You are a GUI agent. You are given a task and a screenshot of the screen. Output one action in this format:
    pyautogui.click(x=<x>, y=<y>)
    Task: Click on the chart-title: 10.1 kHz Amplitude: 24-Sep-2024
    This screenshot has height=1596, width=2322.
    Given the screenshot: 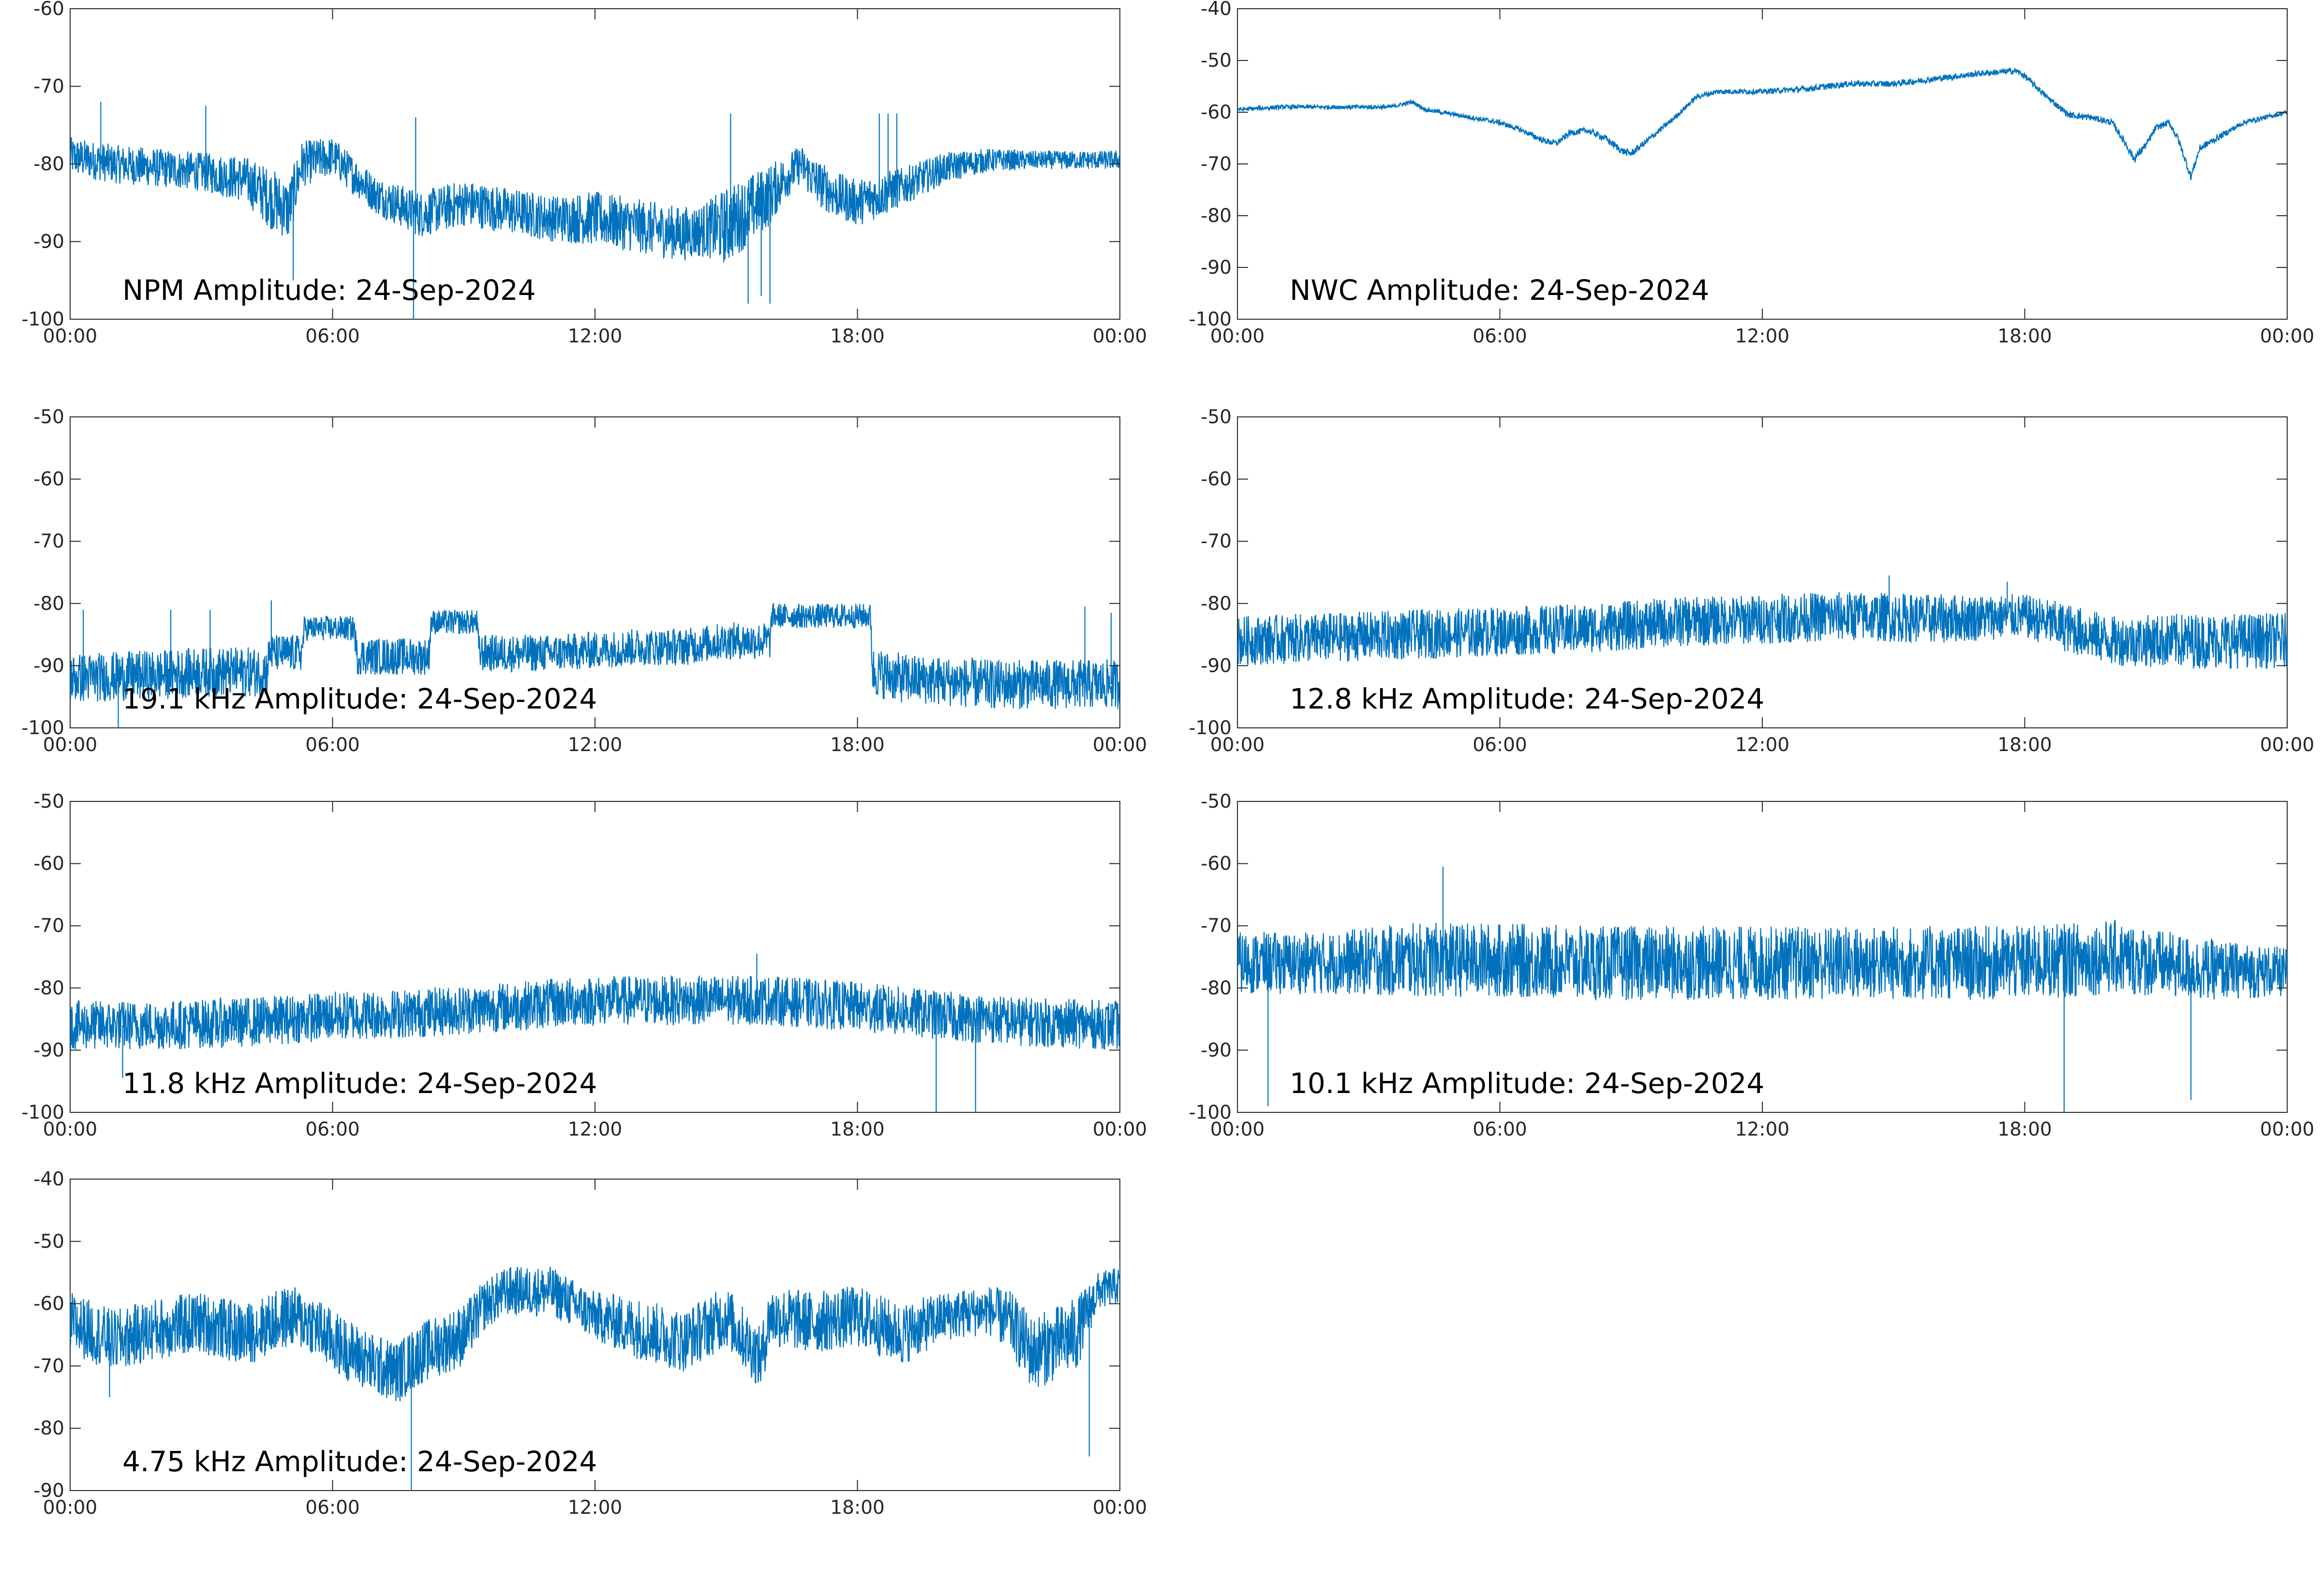 What is the action you would take?
    pyautogui.click(x=1527, y=1083)
    